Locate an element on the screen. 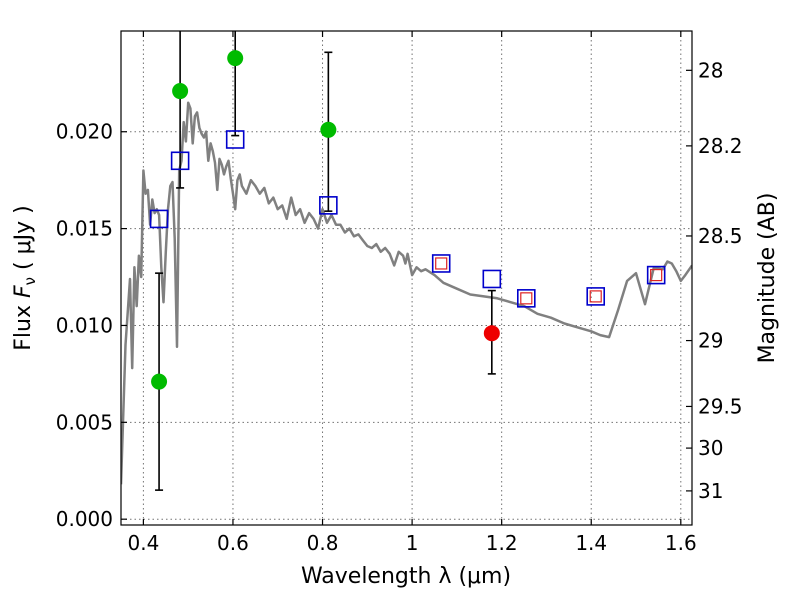 Image resolution: width=800 pixels, height=600 pixels. x-tick-label: 1.6 is located at coordinates (681, 543).